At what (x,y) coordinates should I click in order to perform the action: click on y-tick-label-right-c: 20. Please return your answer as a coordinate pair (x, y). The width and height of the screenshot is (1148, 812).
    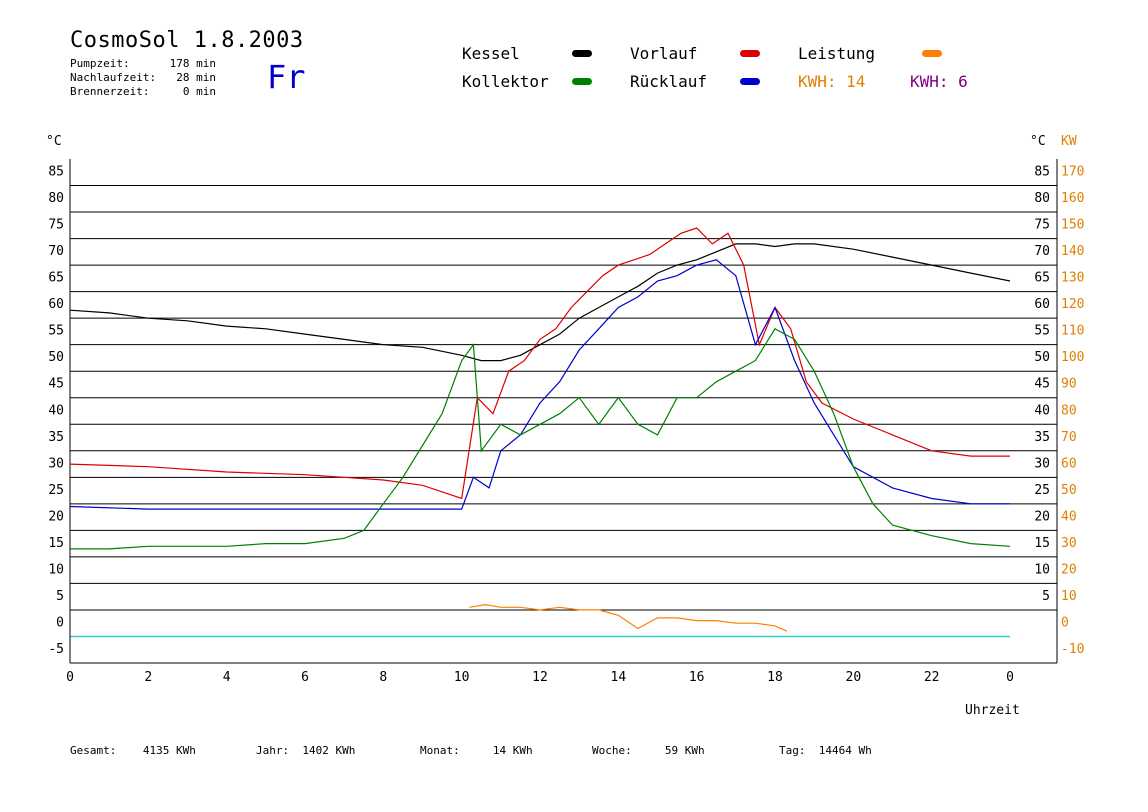
    Looking at the image, I should click on (1042, 516).